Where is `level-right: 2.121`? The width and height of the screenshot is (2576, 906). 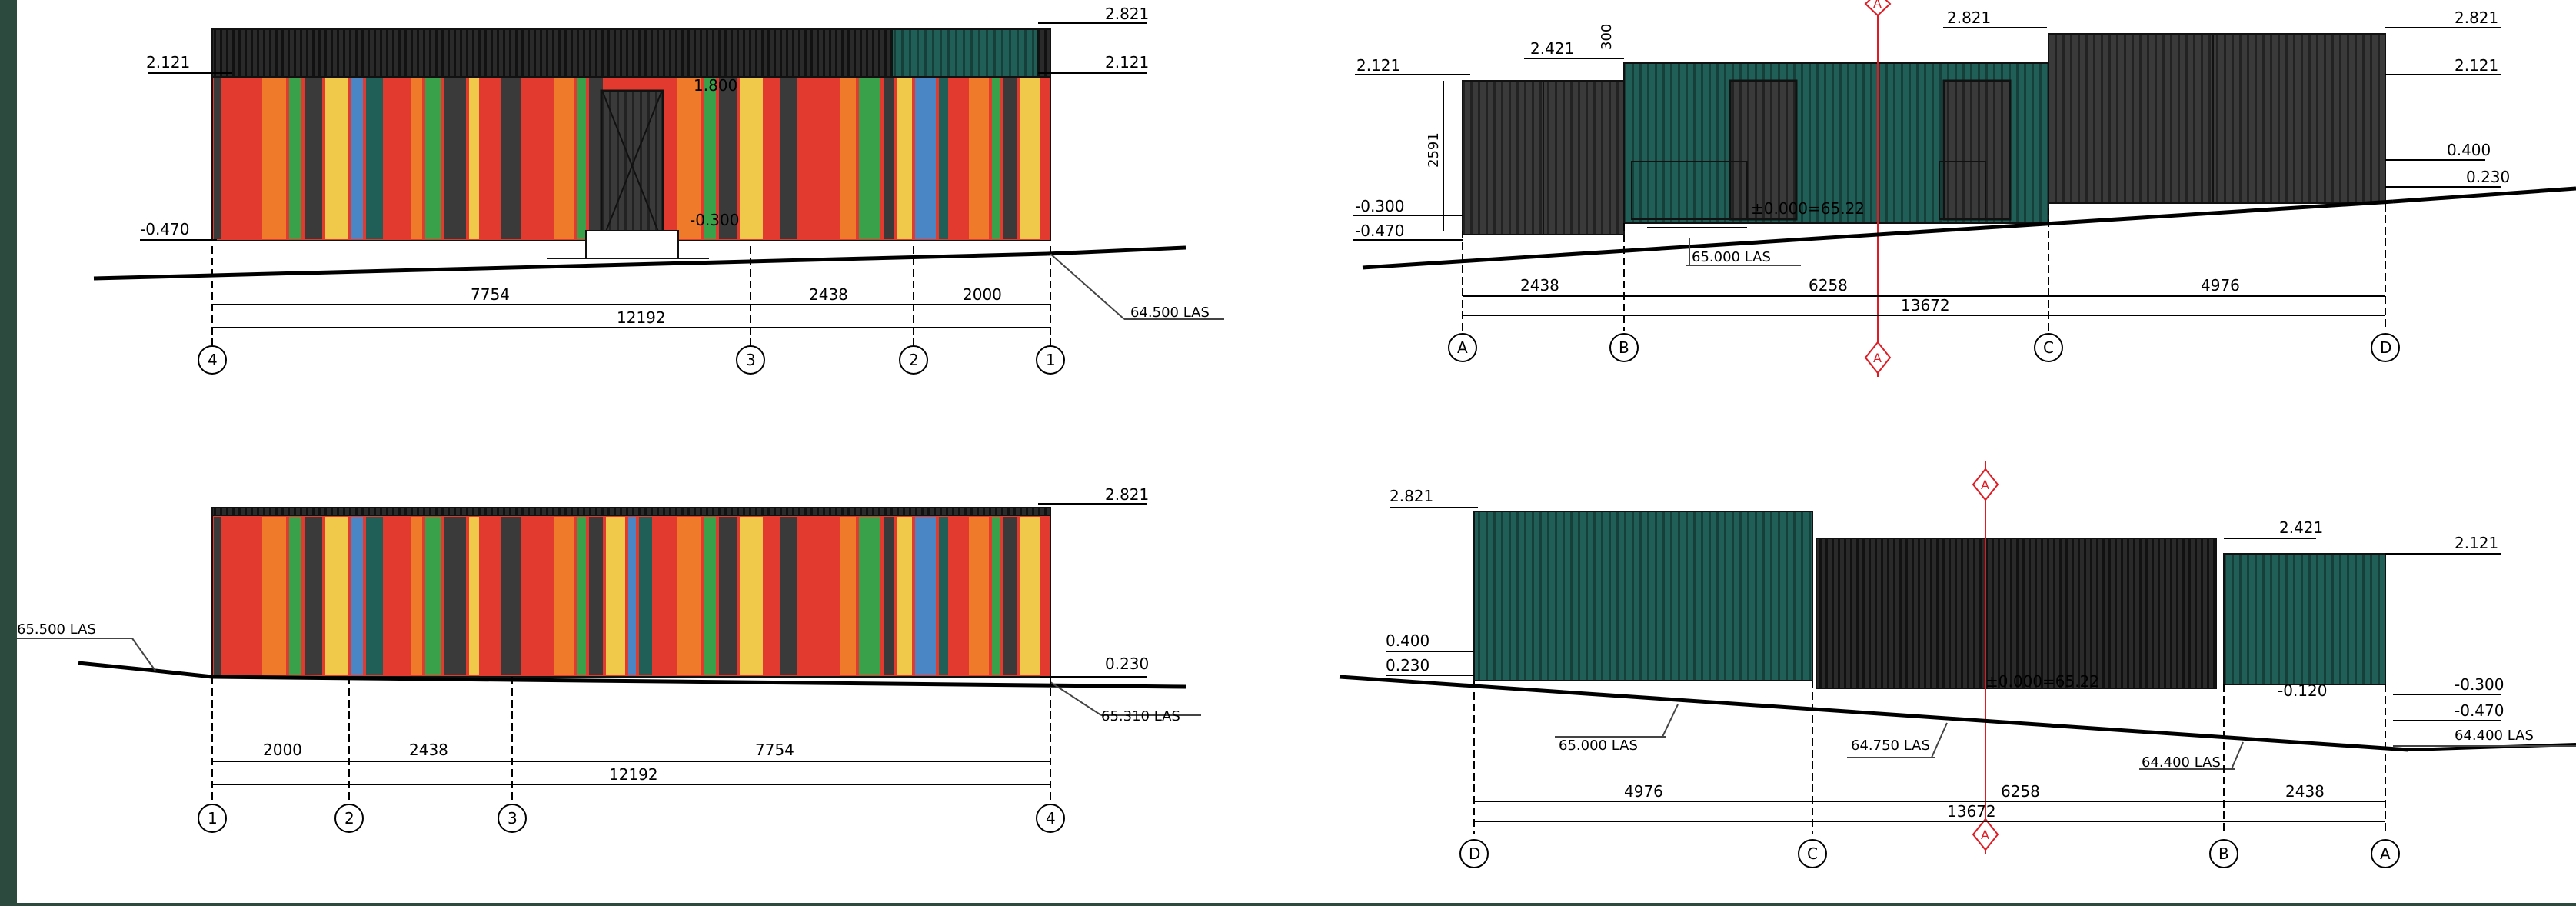 level-right: 2.121 is located at coordinates (2476, 543).